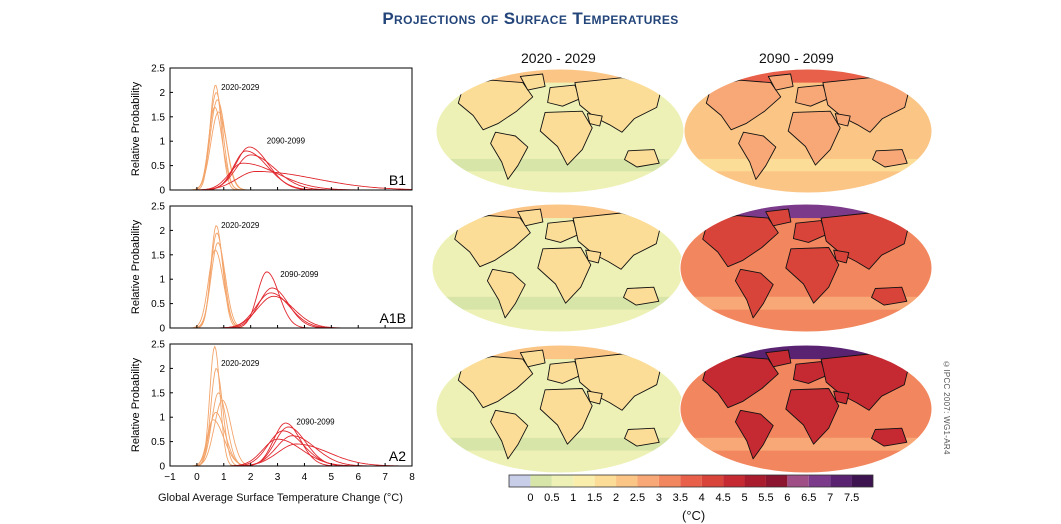 This screenshot has width=1061, height=524. Describe the element at coordinates (291, 129) in the screenshot. I see `plot-frame` at that location.